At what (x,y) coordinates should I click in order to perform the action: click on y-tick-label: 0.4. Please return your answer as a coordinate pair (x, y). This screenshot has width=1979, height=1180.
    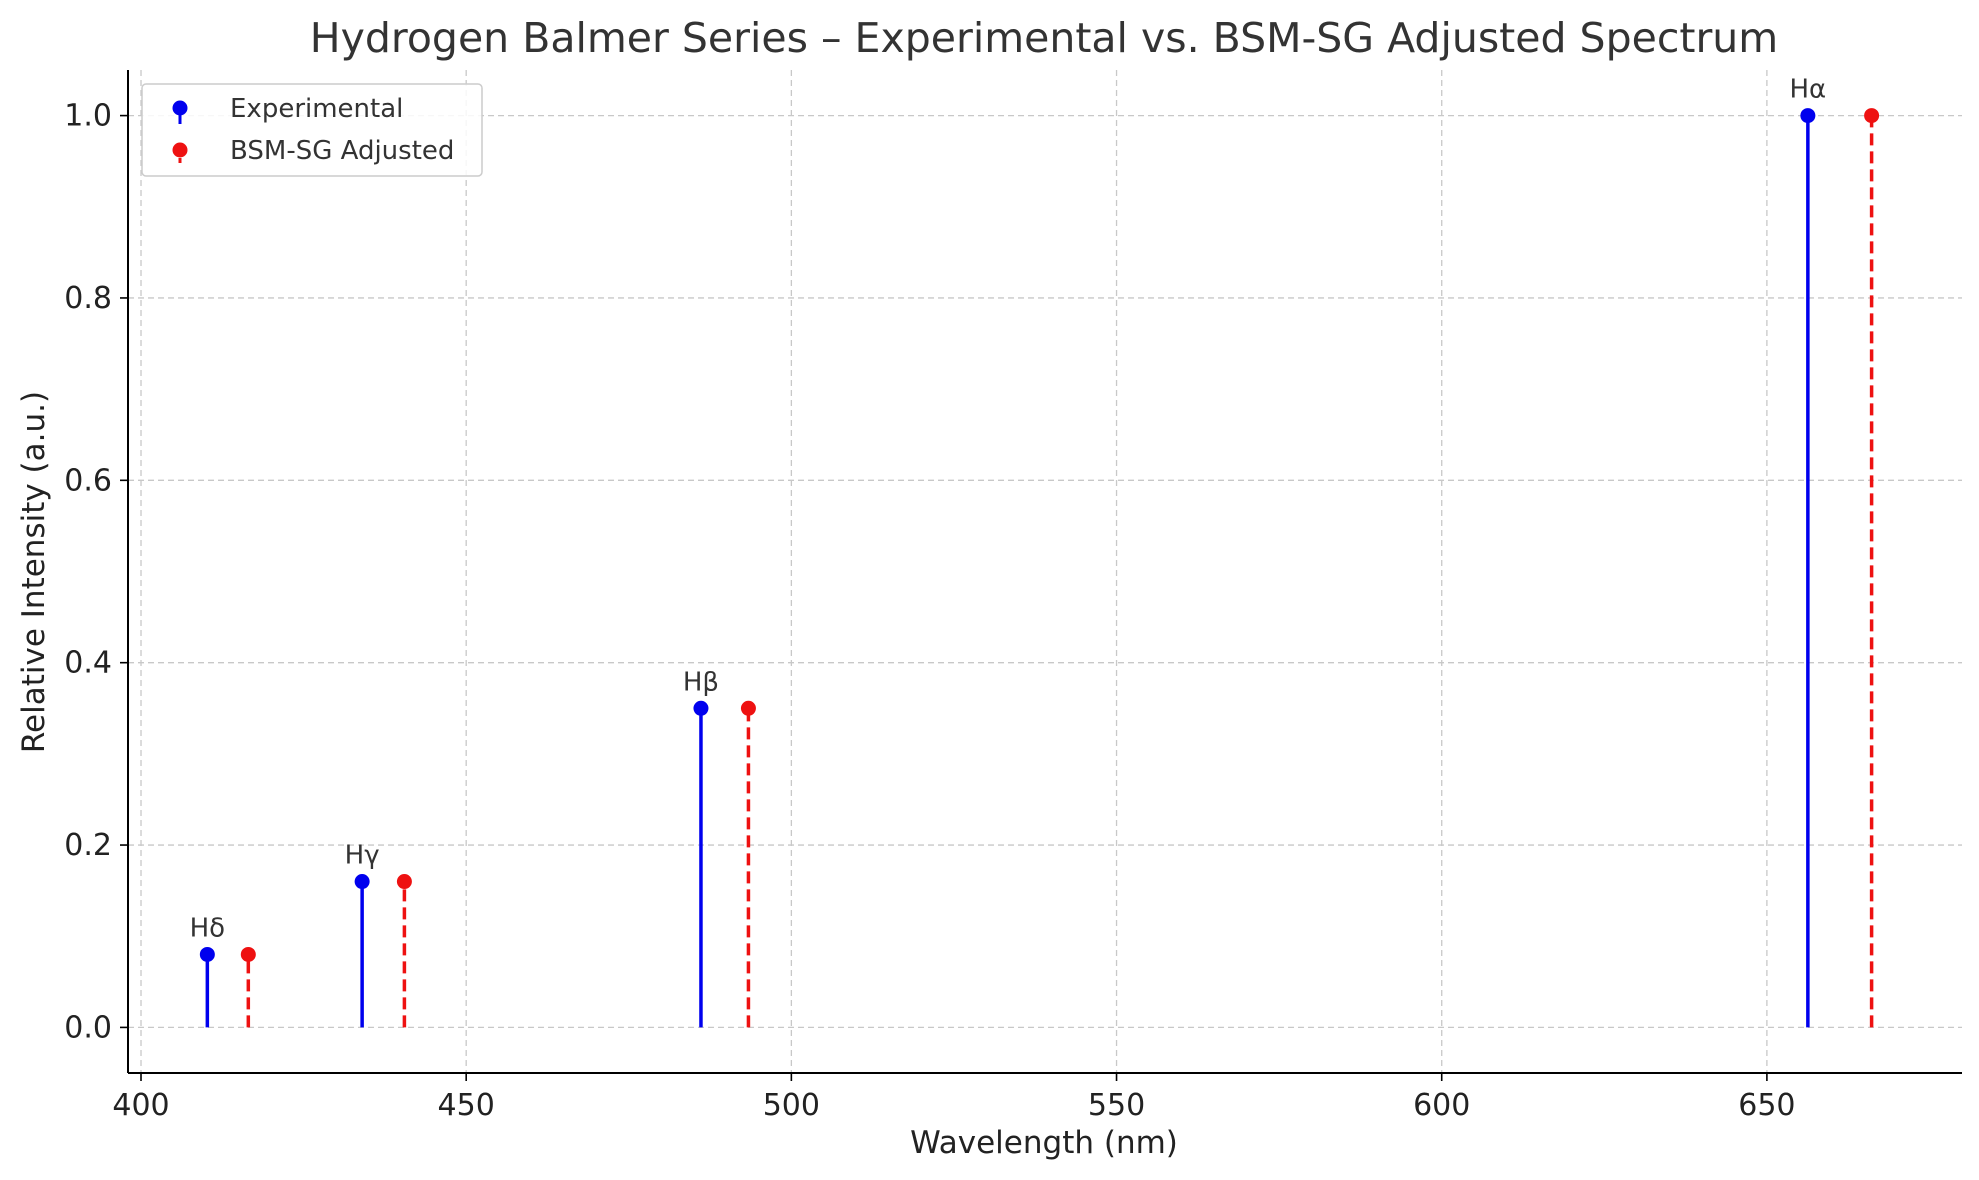
    Looking at the image, I should click on (88, 663).